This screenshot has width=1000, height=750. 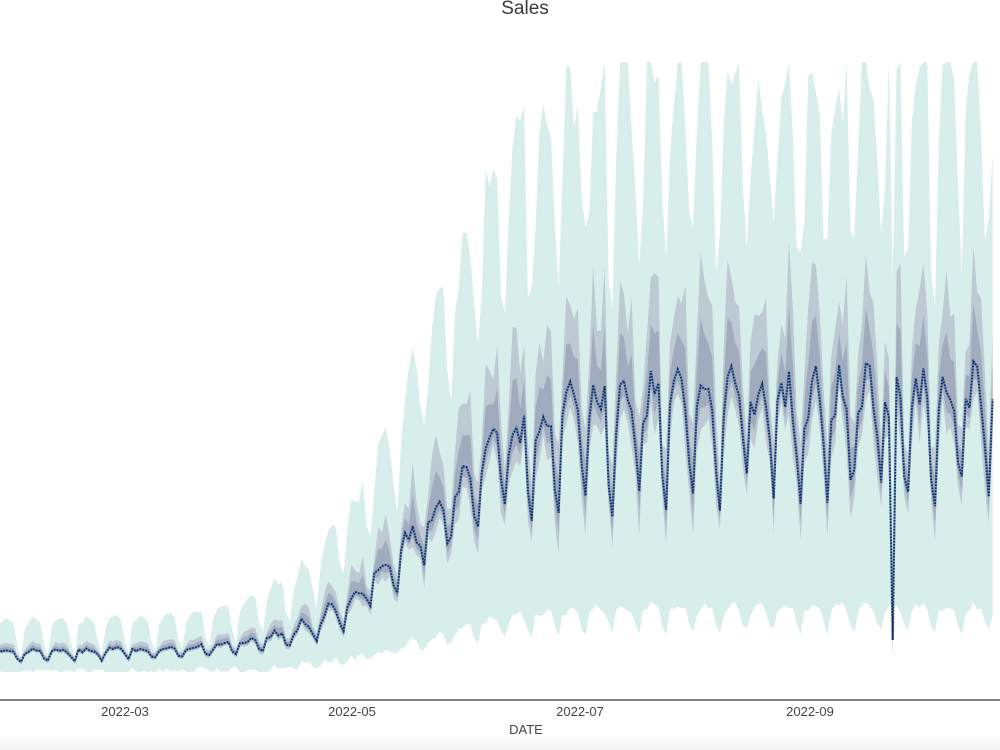 I want to click on x-tick-label: 2022-09, so click(x=810, y=711).